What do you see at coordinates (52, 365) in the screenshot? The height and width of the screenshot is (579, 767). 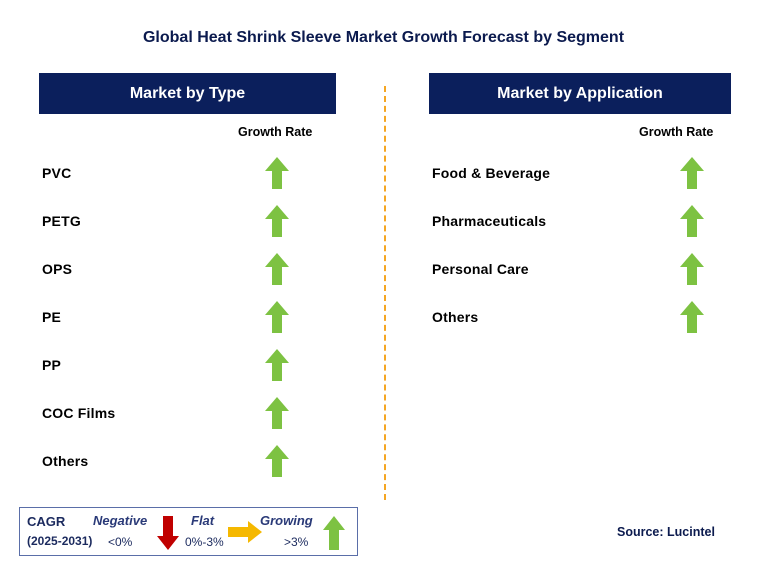 I see `segment-label: PP` at bounding box center [52, 365].